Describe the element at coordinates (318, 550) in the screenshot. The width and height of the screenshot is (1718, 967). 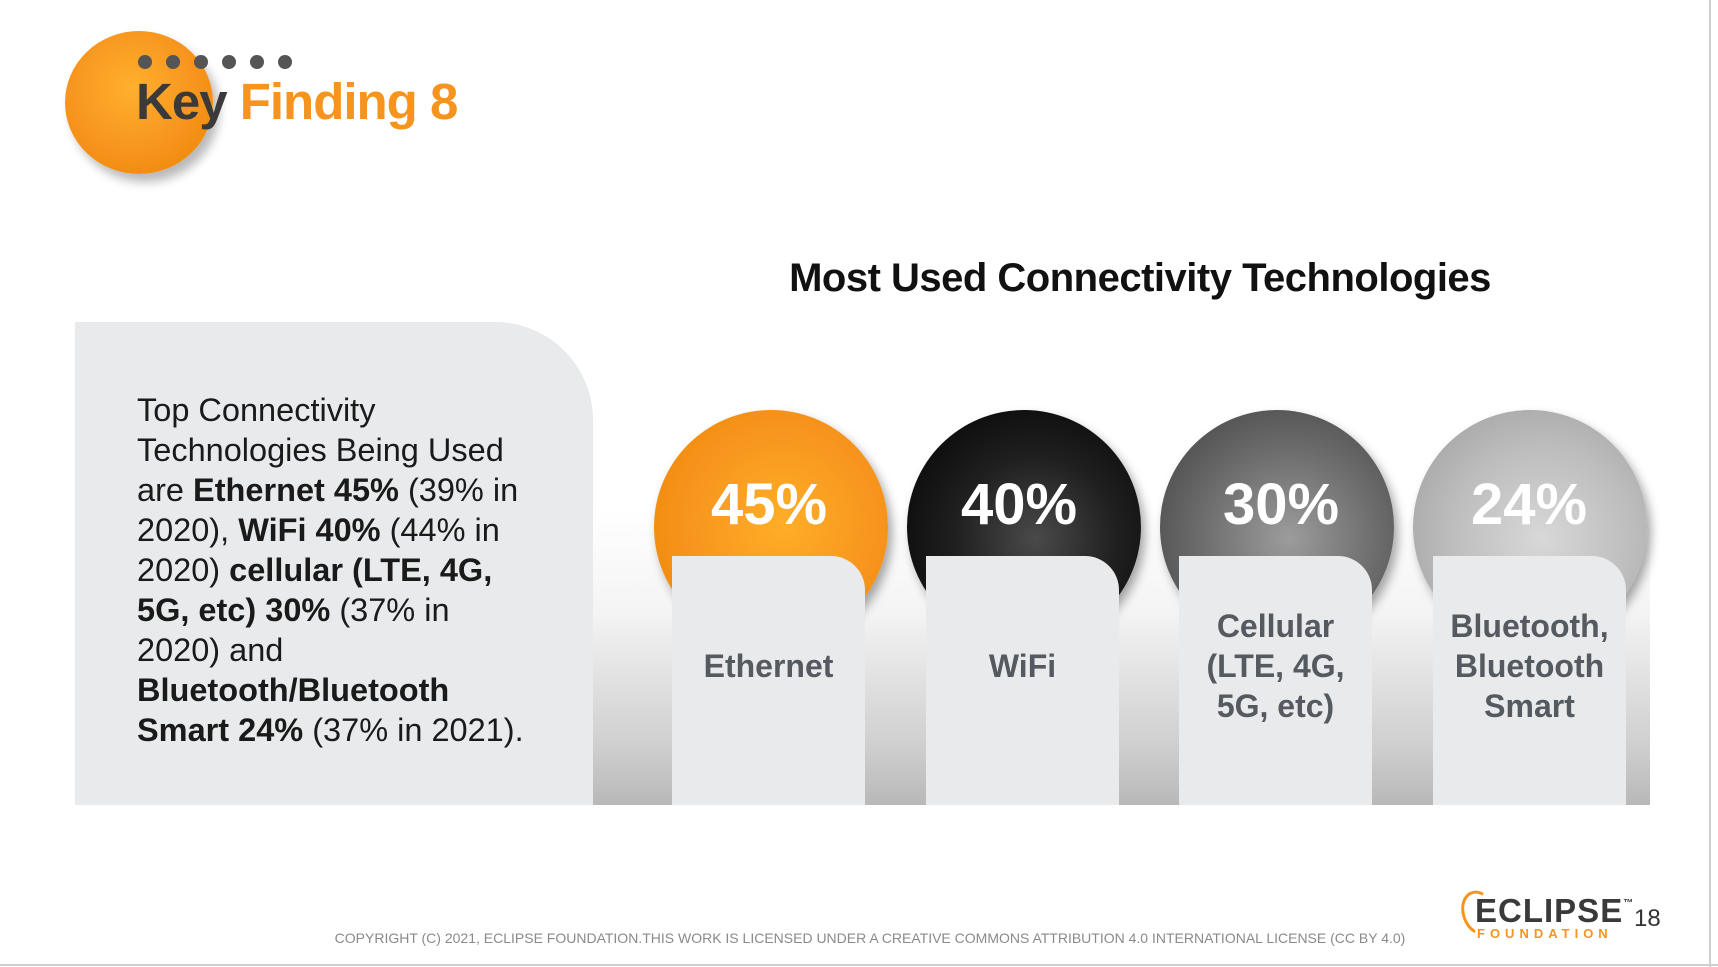
I see `summary-text-part: (44% in 2020)` at that location.